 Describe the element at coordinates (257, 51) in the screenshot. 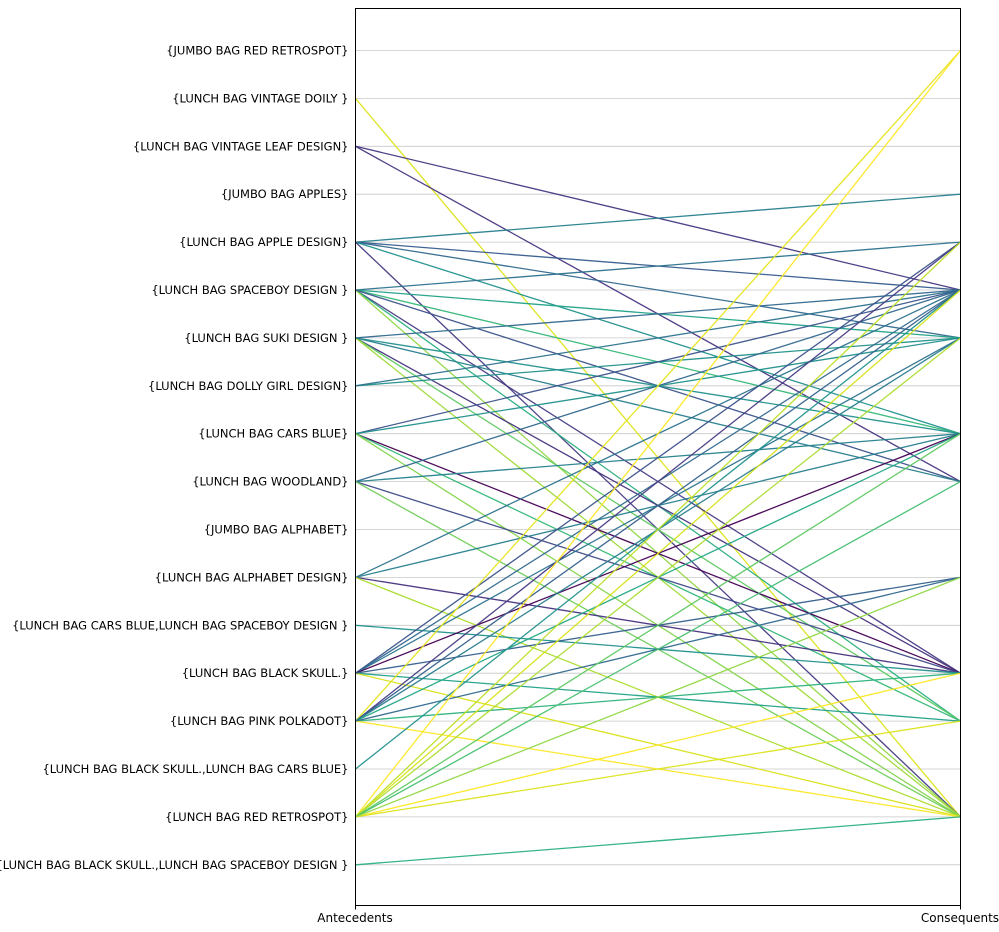

I see `category-label: {JUMBO BAG RED RETROSPOT}` at that location.